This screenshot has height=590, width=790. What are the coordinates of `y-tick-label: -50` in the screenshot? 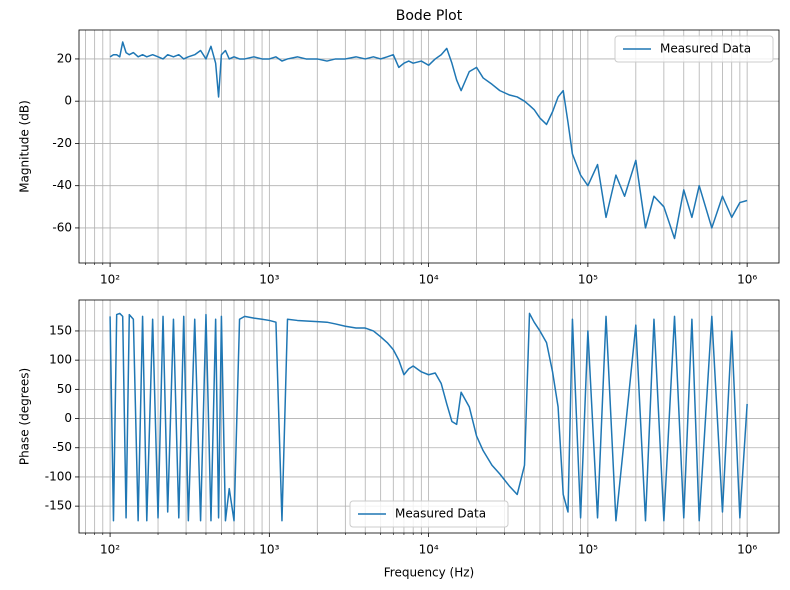 It's located at (62, 447).